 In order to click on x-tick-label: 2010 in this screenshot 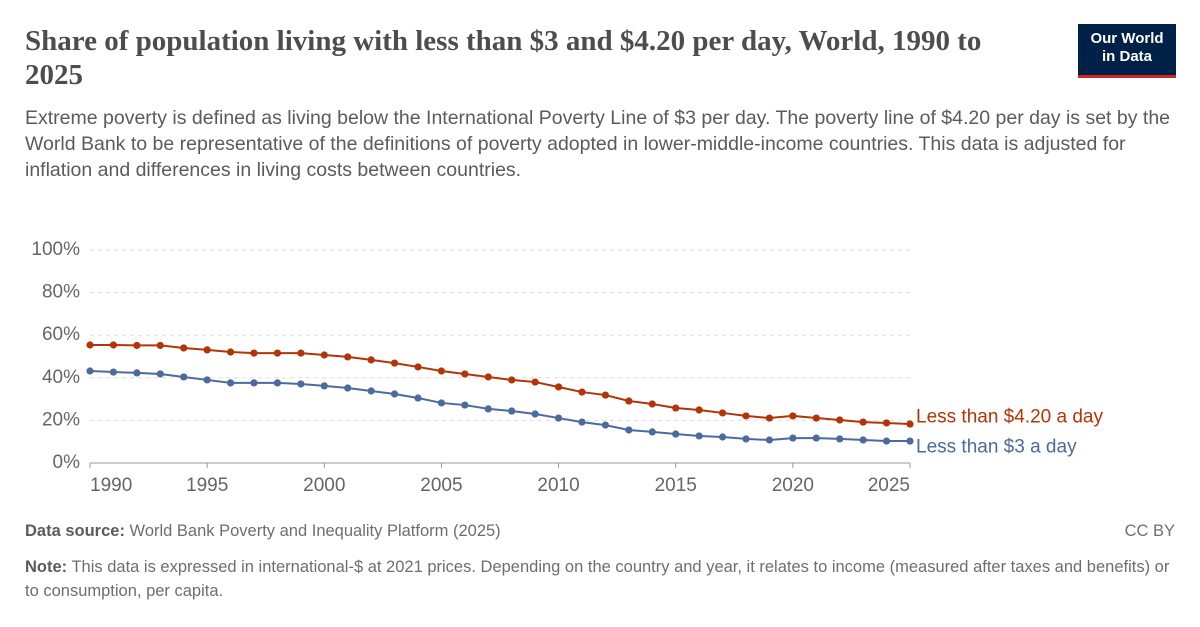, I will do `click(558, 485)`.